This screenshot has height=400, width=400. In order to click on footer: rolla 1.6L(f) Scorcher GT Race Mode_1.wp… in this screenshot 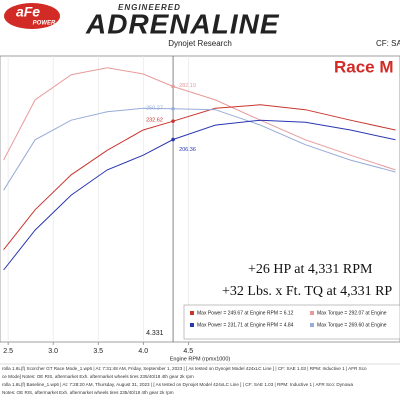, I will do `click(184, 380)`.